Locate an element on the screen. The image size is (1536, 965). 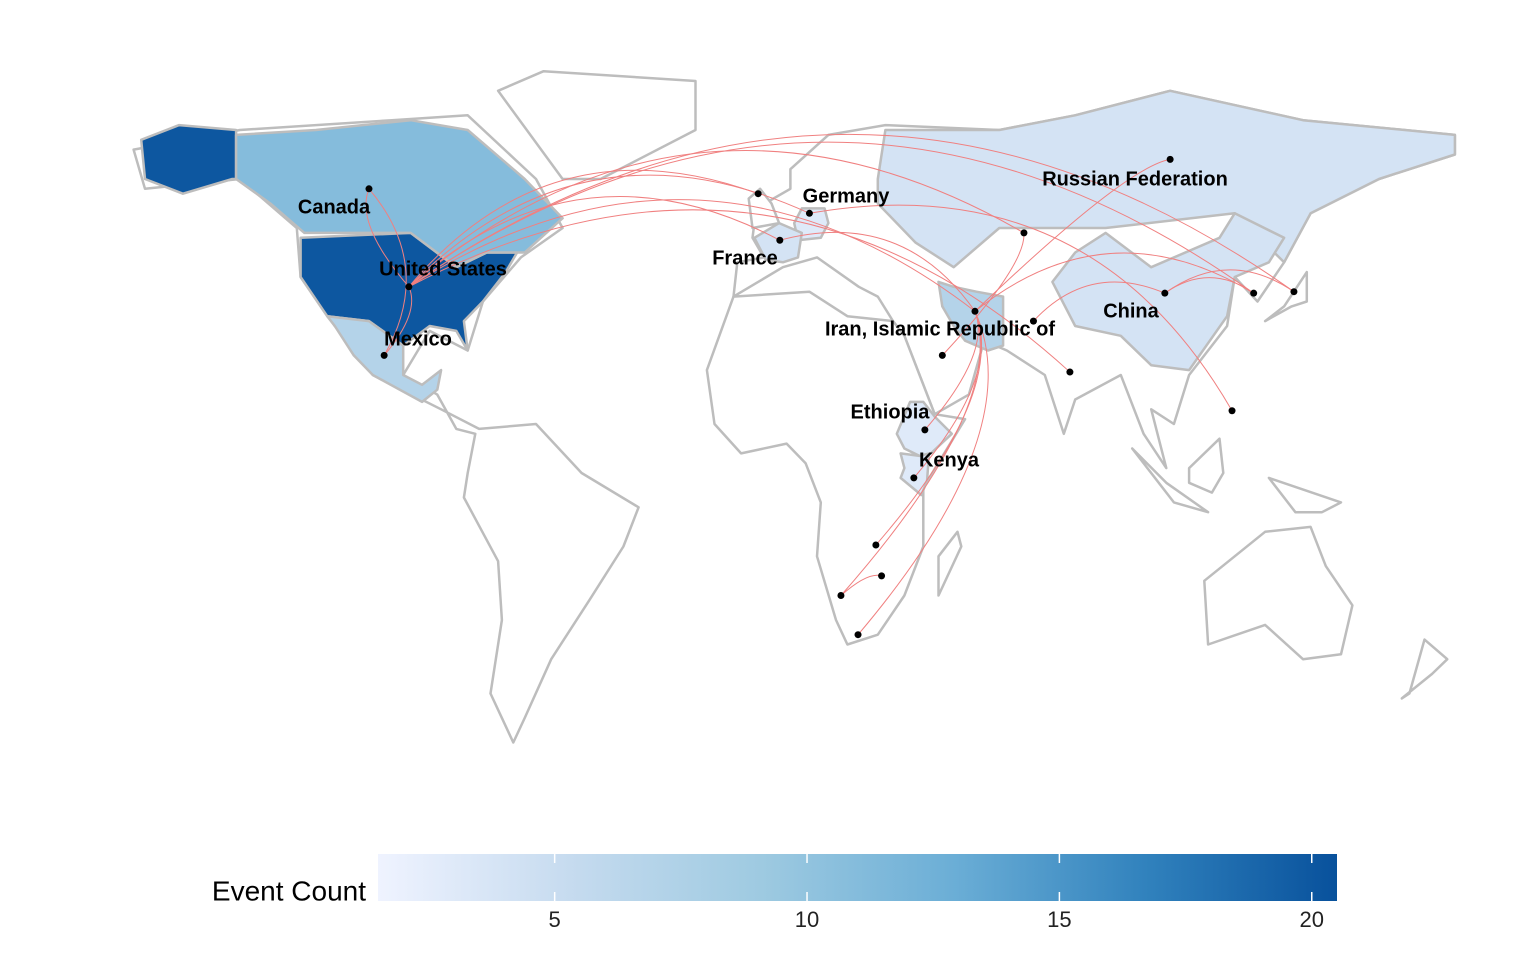
legend: Event Count 5 10 15 20 is located at coordinates (774, 893).